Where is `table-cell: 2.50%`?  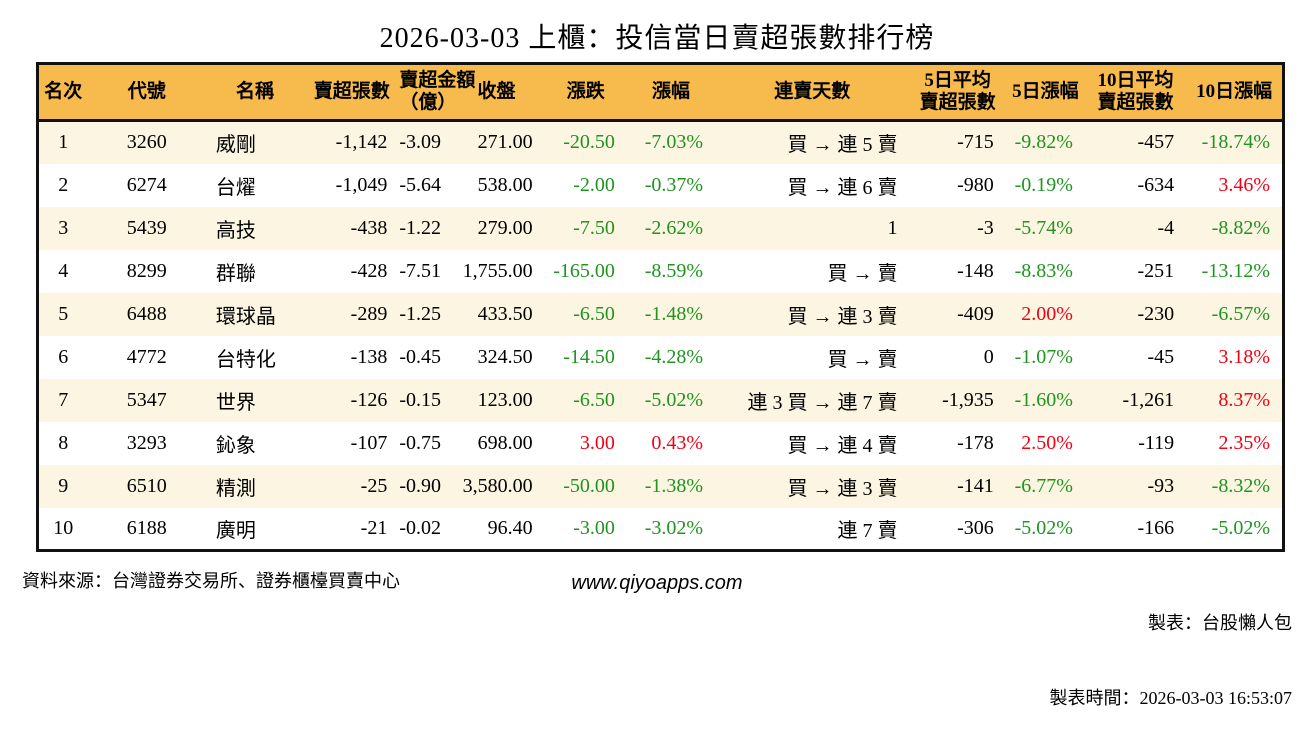 table-cell: 2.50% is located at coordinates (1047, 442).